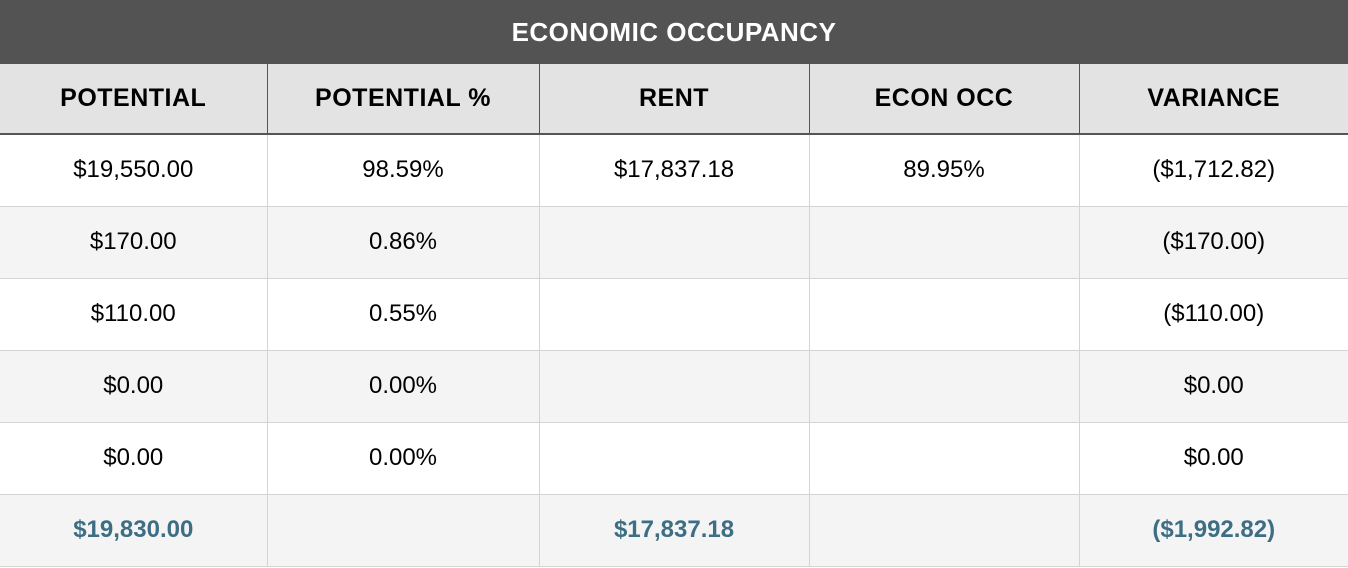  Describe the element at coordinates (1213, 530) in the screenshot. I see `total-variance: ($1,992.82)` at that location.